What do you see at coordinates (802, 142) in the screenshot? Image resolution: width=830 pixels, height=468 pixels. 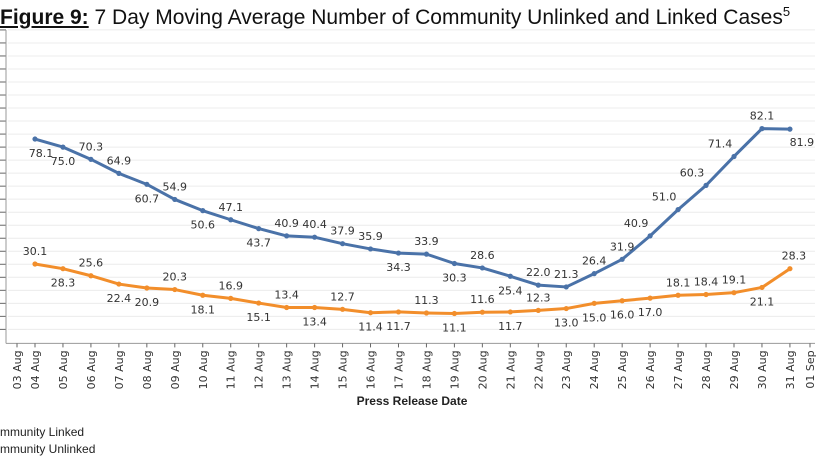 I see `data-label: 81.9` at bounding box center [802, 142].